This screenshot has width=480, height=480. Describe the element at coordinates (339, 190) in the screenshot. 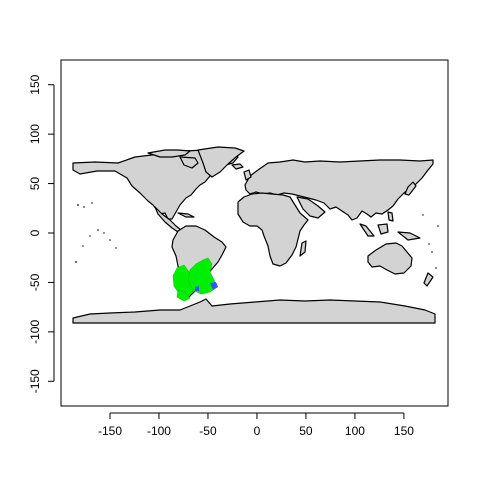

I see `landmass-eurasia` at that location.